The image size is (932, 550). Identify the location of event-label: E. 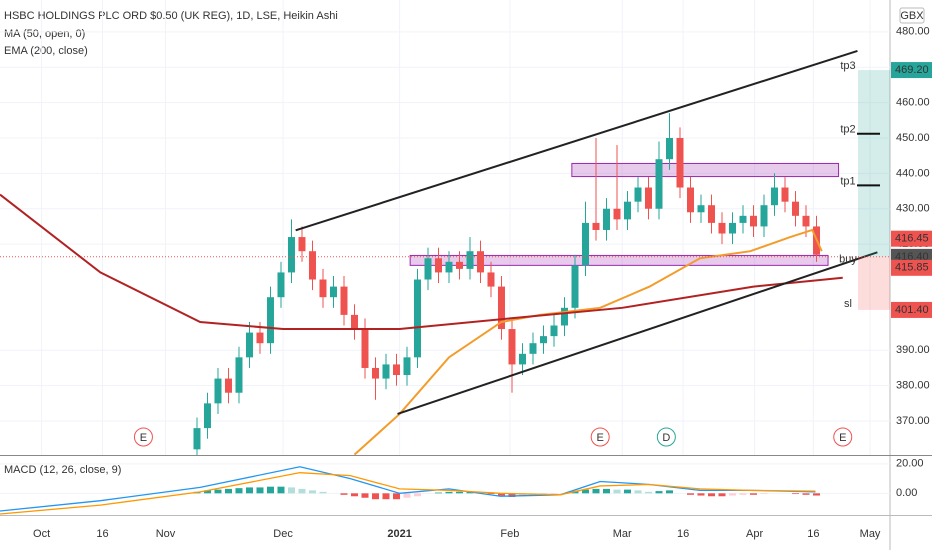
(143, 438).